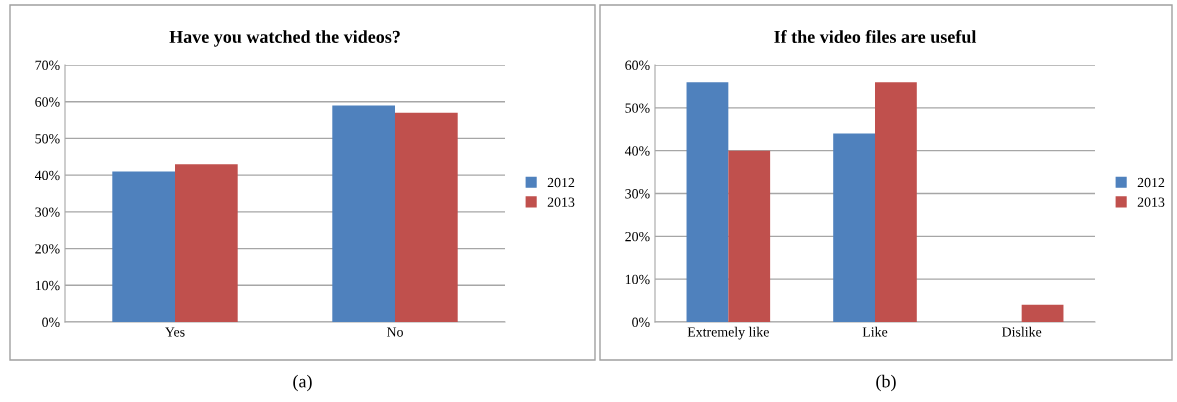 The image size is (1177, 402). Describe the element at coordinates (284, 38) in the screenshot. I see `chart-title: Have you watched the videos?` at that location.